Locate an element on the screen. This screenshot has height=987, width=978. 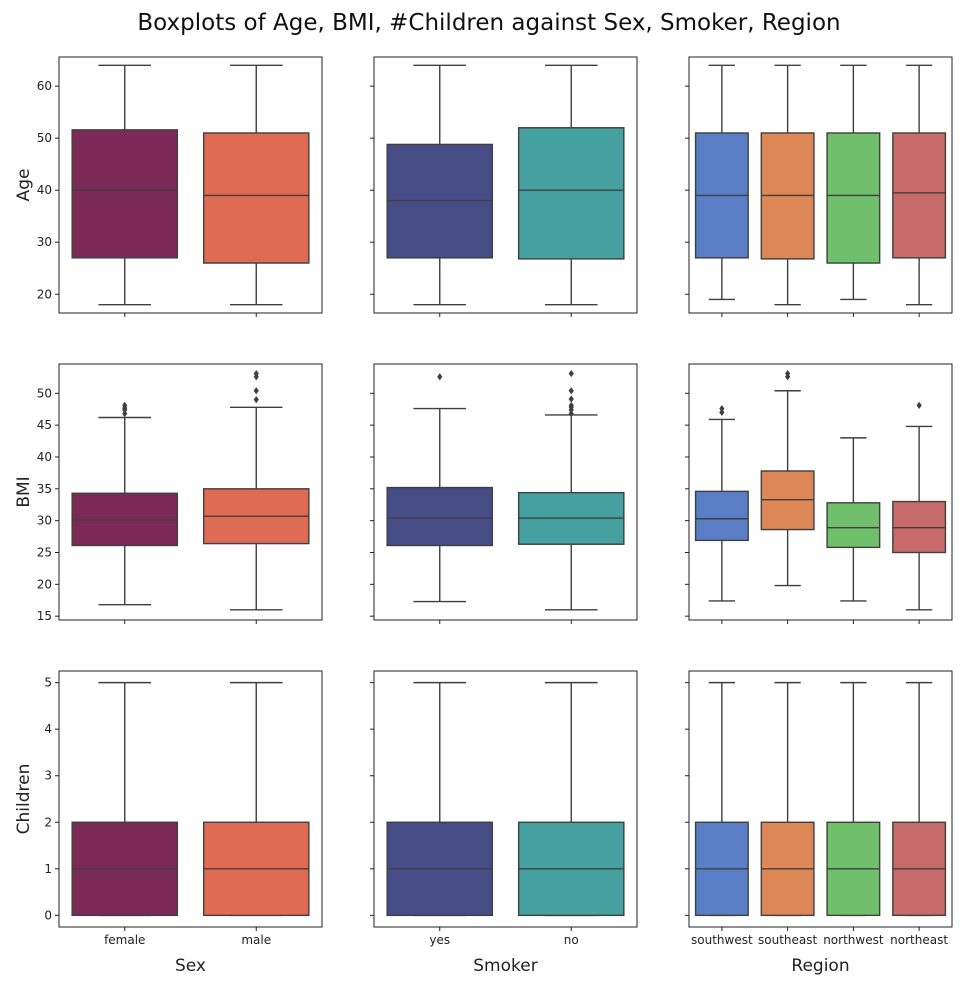
ytick-label: 1 is located at coordinates (48, 869).